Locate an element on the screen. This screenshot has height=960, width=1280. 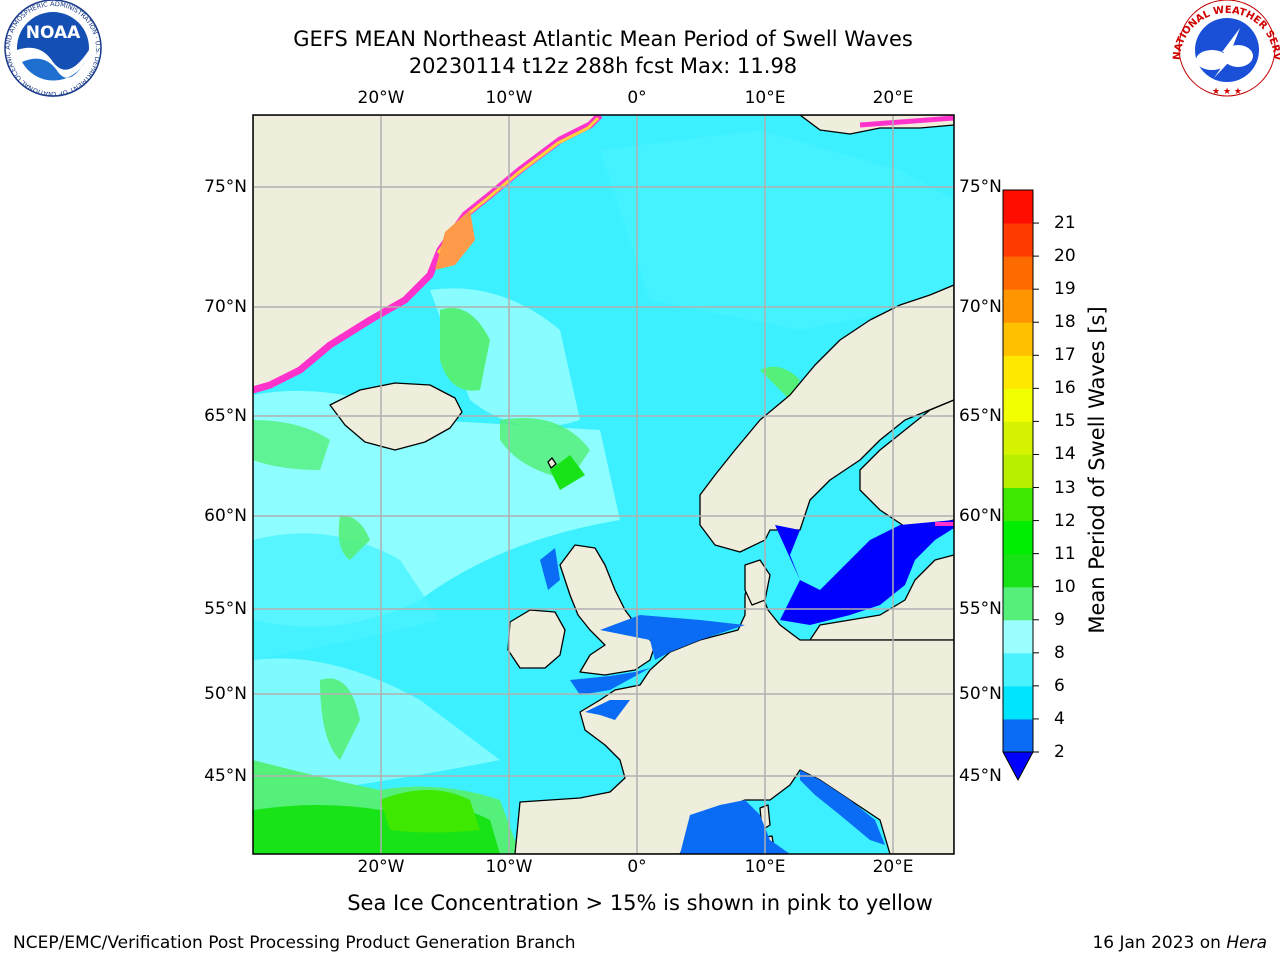
colorbar-tick-label: 13 is located at coordinates (1065, 487).